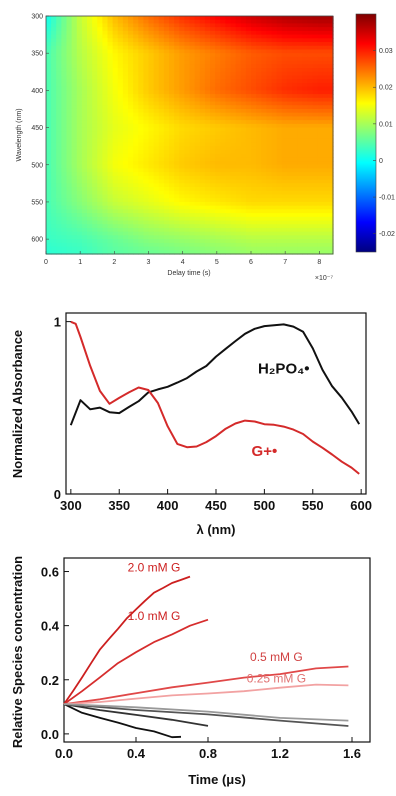 This screenshot has height=796, width=396. I want to click on kinetics-y-tick-label: 0.2, so click(50, 680).